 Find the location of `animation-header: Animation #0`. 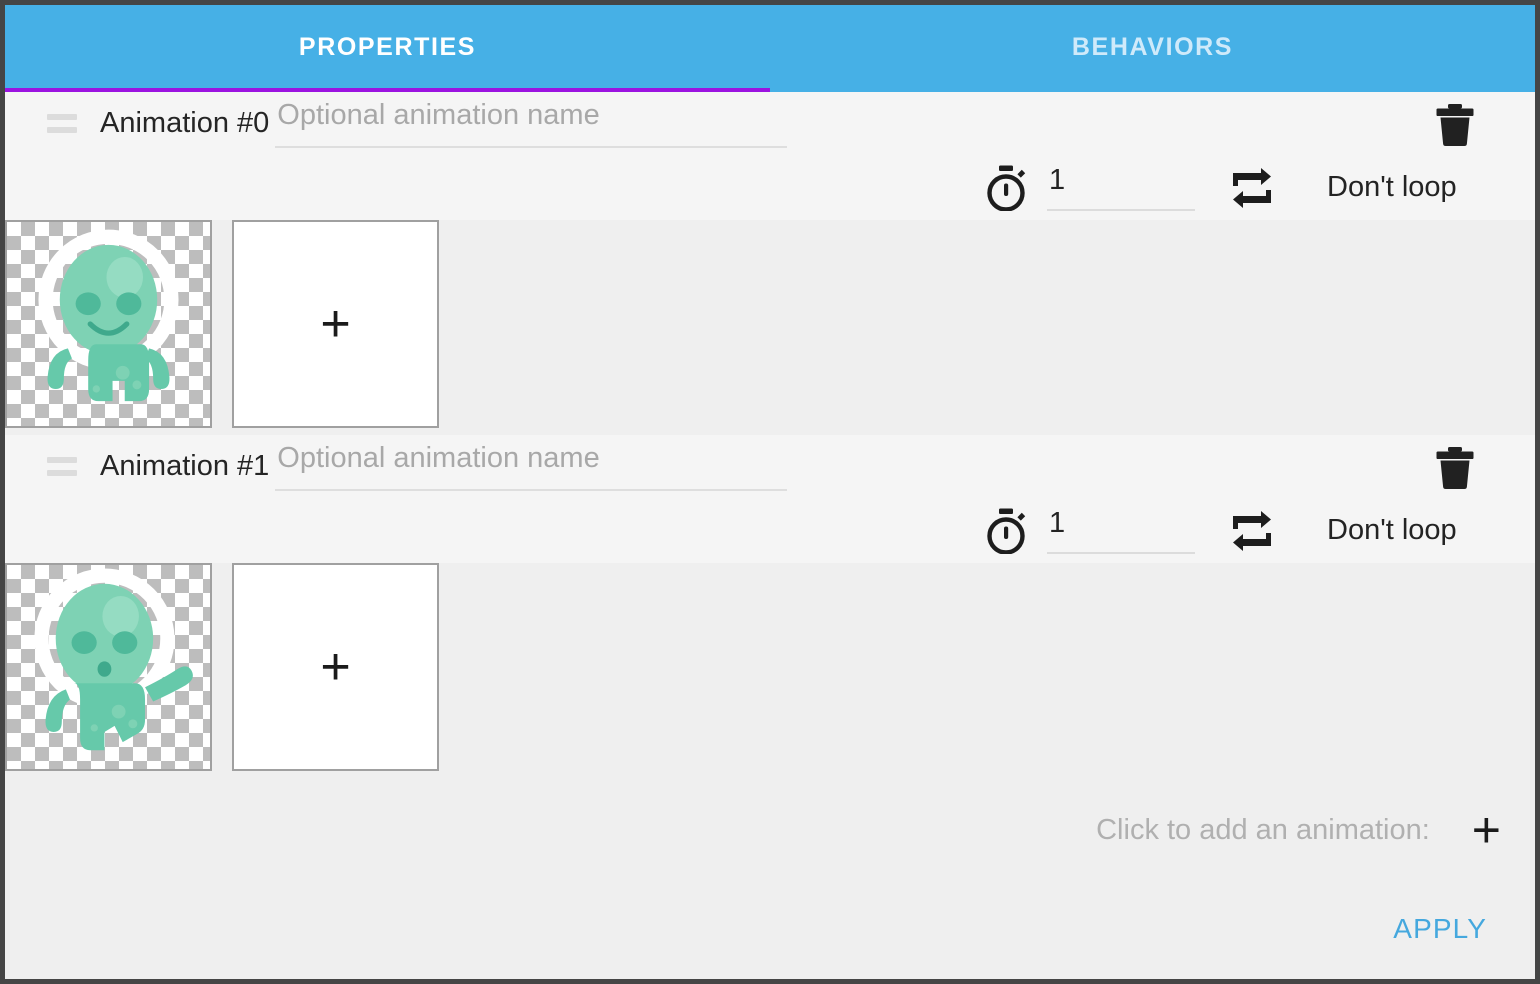

animation-header: Animation #0 is located at coordinates (770, 156).